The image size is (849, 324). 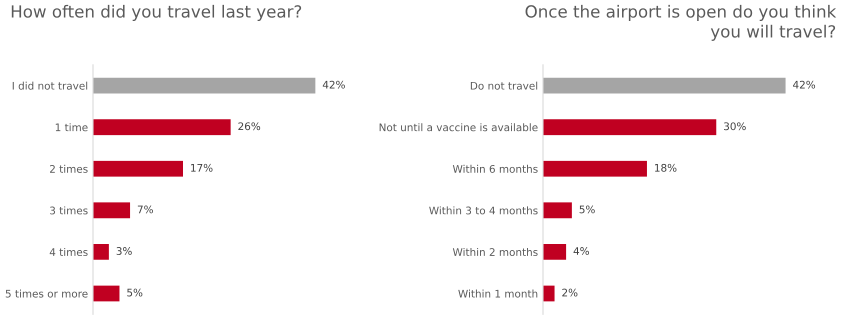 I want to click on data-label: 17%, so click(x=202, y=168).